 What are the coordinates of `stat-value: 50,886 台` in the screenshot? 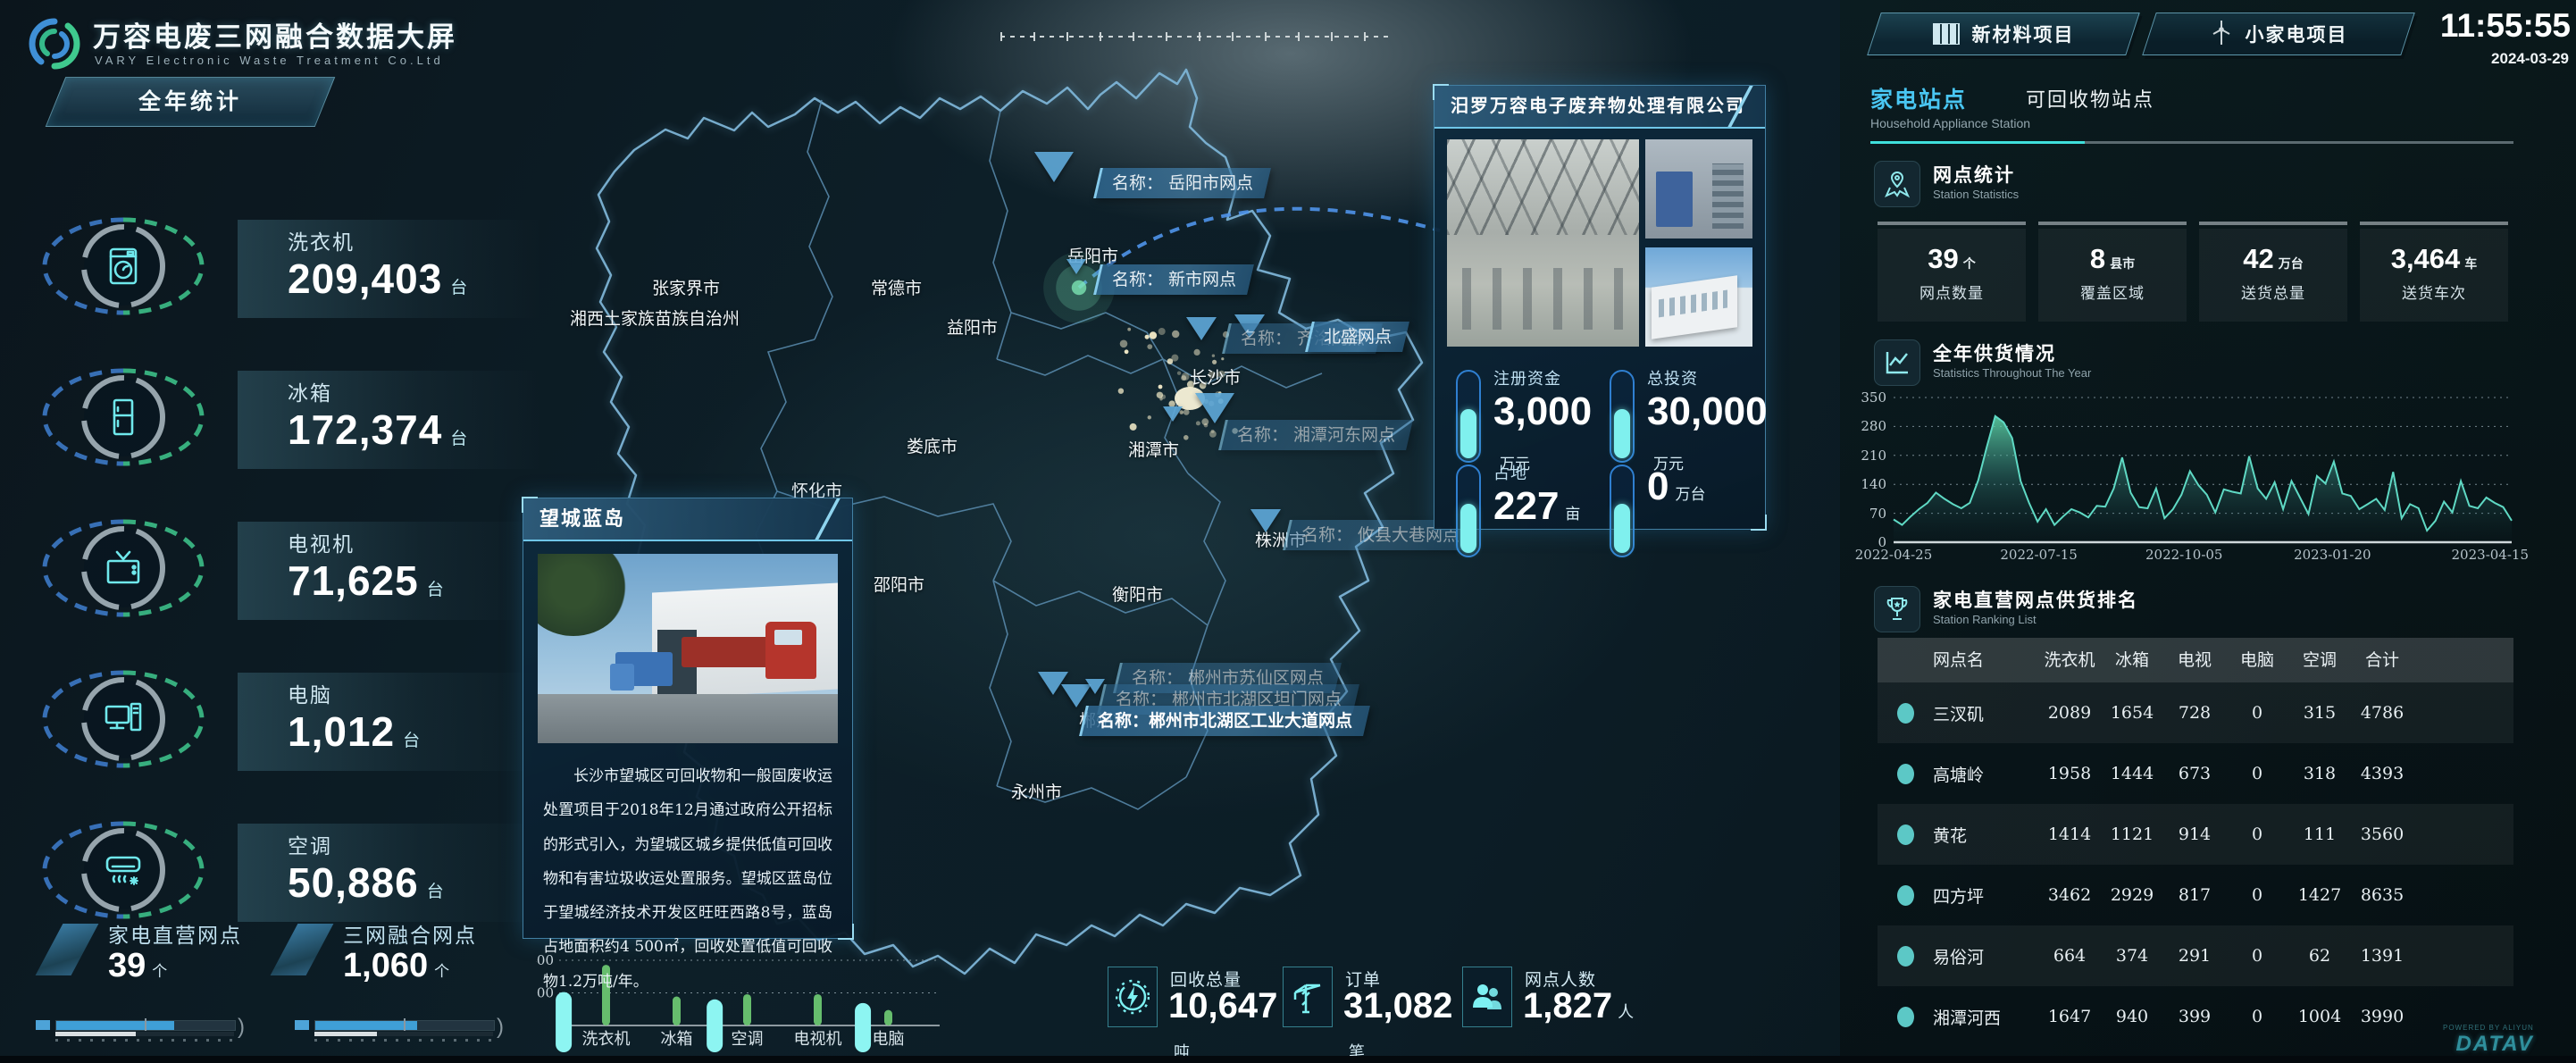 It's located at (367, 883).